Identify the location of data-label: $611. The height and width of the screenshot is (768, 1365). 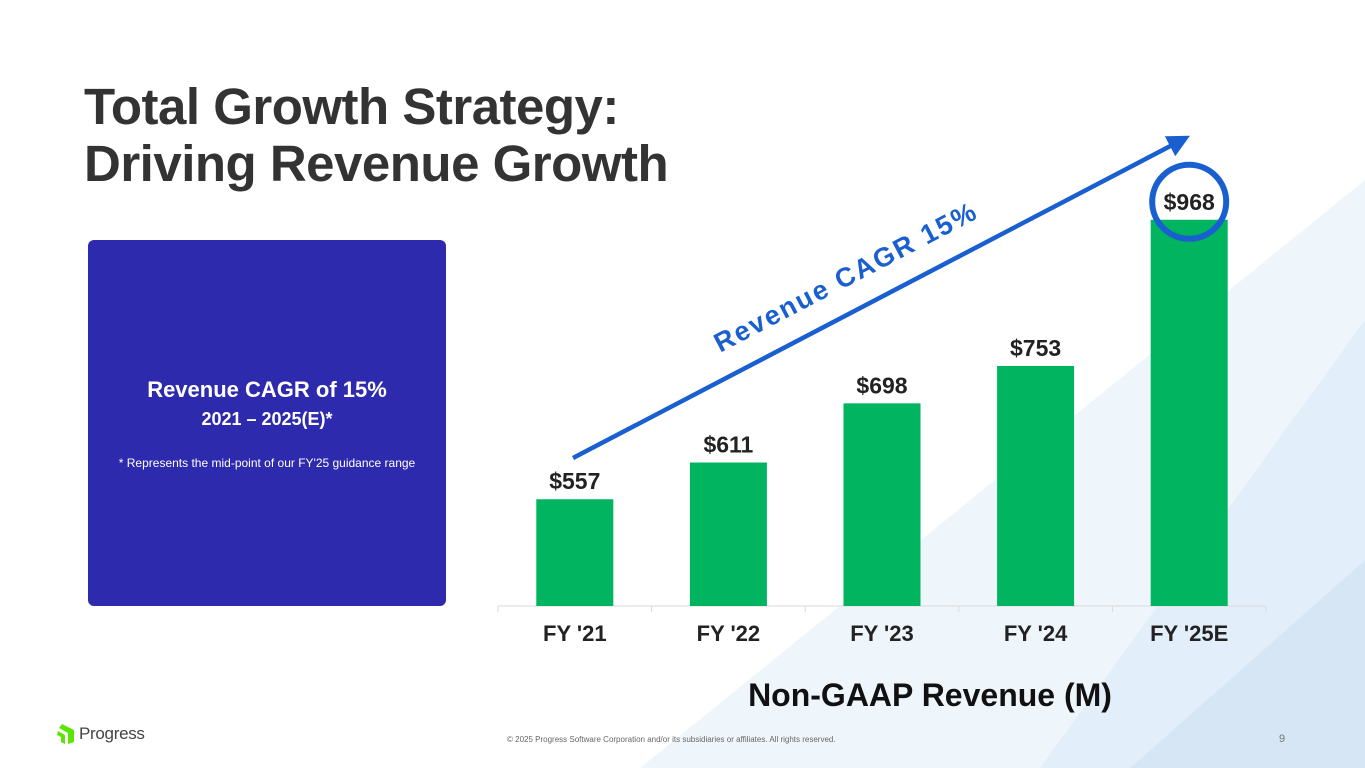
(728, 445).